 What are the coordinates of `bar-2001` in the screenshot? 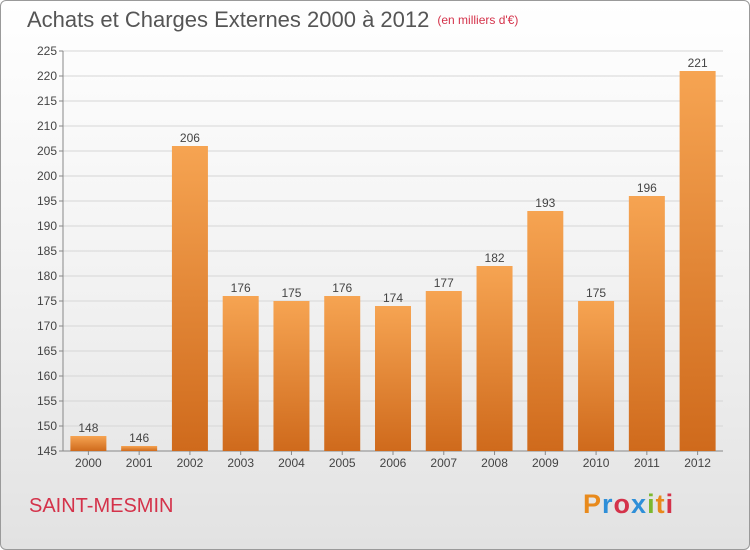 It's located at (139, 448).